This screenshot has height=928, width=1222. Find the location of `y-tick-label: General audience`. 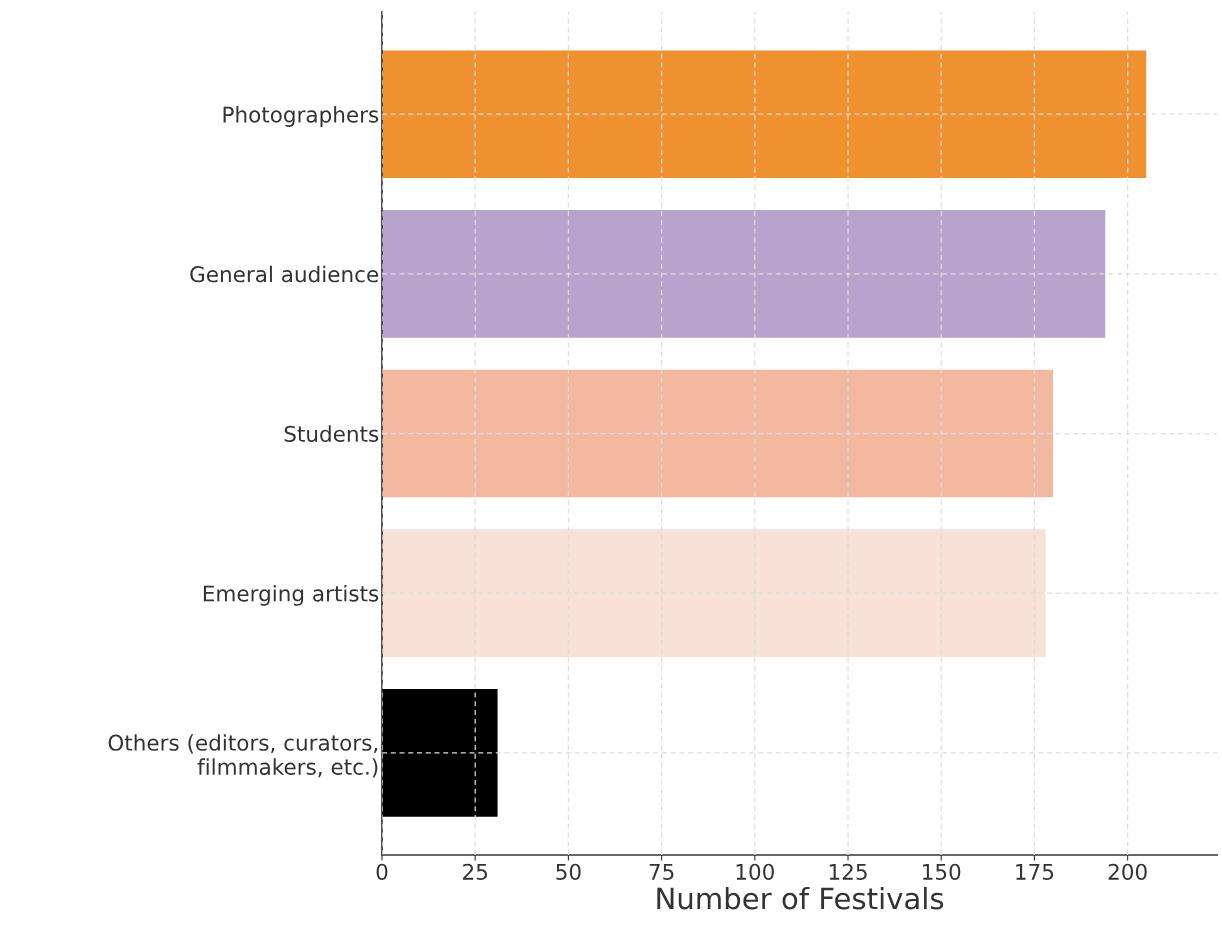

y-tick-label: General audience is located at coordinates (284, 274).